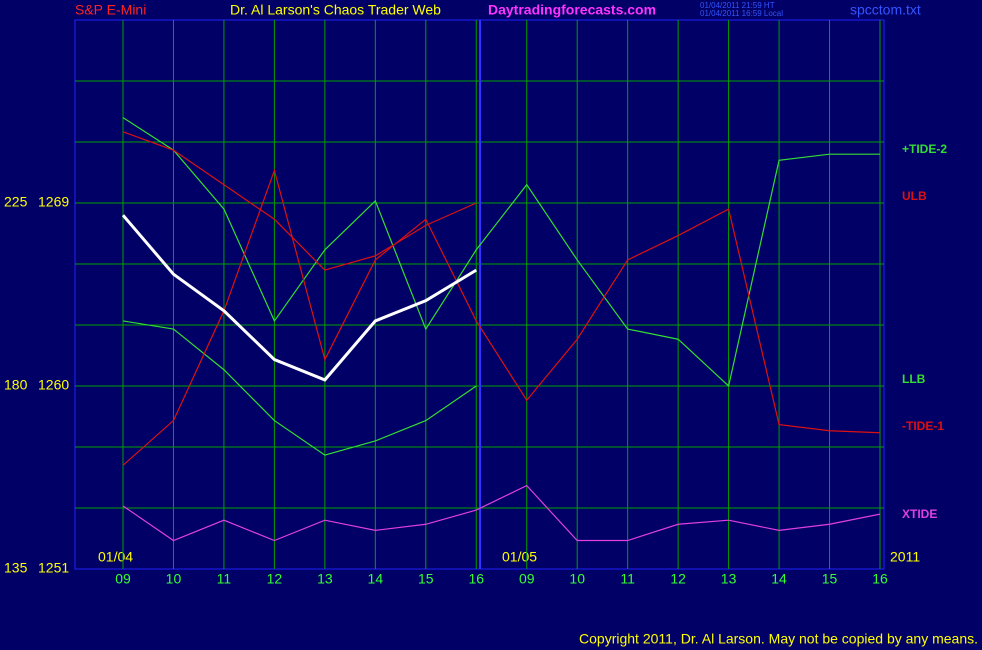 This screenshot has height=650, width=982. What do you see at coordinates (737, 5) in the screenshot?
I see `time-ht: 01/04/2011 21:59 HT` at bounding box center [737, 5].